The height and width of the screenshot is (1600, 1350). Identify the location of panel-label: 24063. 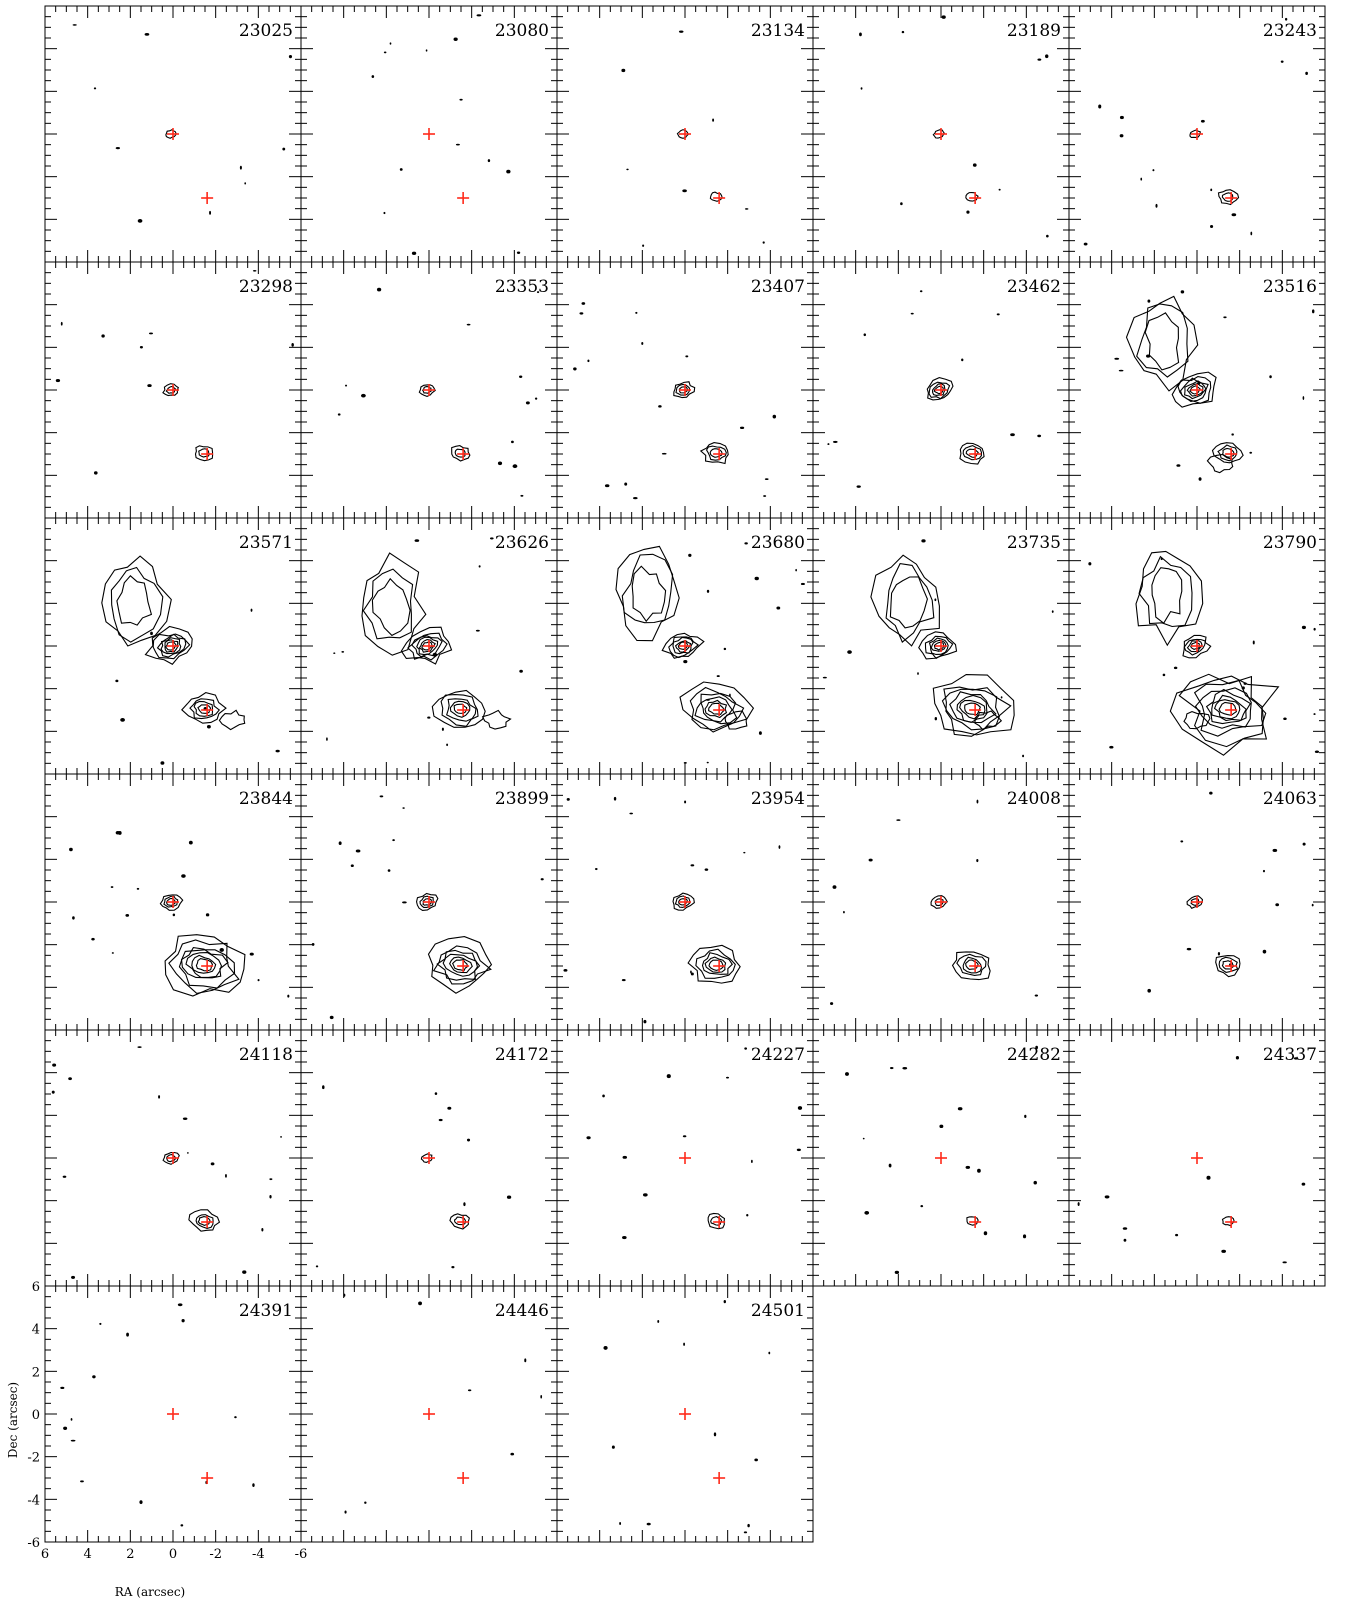
(1290, 799).